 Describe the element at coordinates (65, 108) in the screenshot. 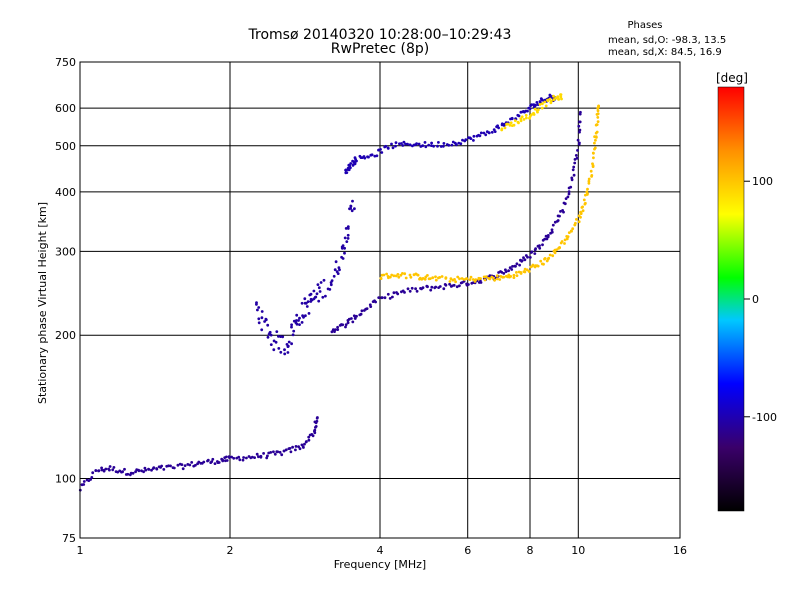

I see `y-tick-label: 600` at that location.